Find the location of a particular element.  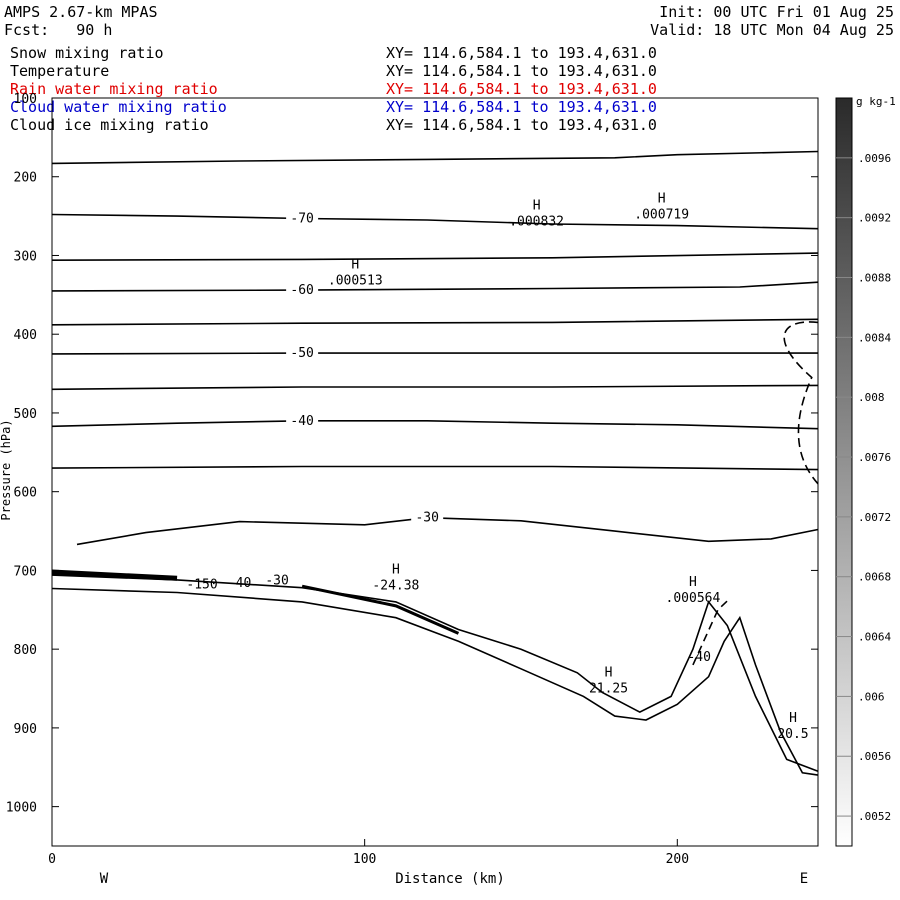

east-label: E is located at coordinates (804, 879).